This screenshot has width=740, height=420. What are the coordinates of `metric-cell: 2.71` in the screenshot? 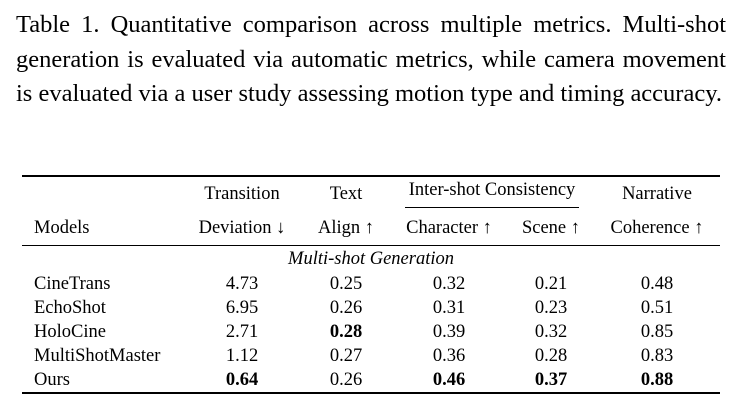 It's located at (242, 331).